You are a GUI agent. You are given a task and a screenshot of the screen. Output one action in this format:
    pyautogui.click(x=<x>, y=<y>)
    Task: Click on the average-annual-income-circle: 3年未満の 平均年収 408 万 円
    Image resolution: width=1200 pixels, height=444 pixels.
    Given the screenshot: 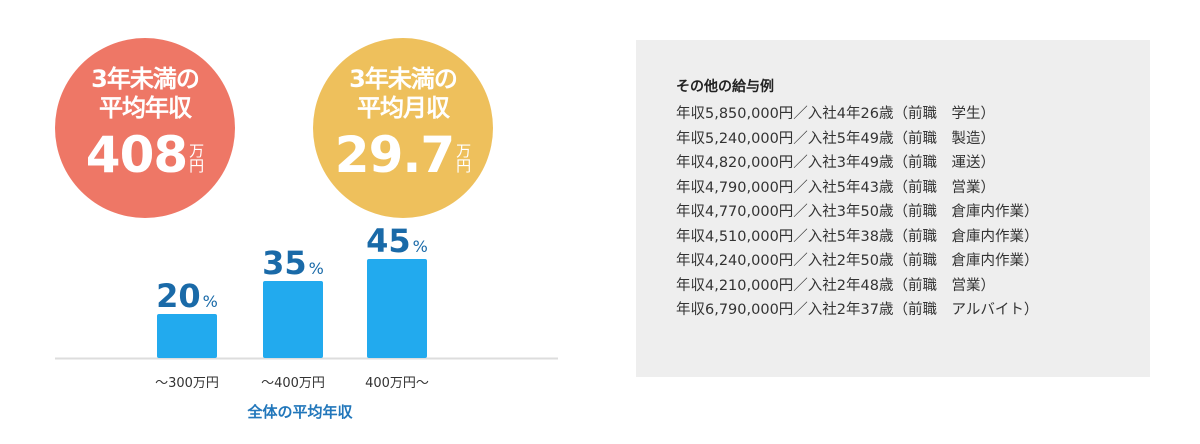 What is the action you would take?
    pyautogui.click(x=145, y=128)
    